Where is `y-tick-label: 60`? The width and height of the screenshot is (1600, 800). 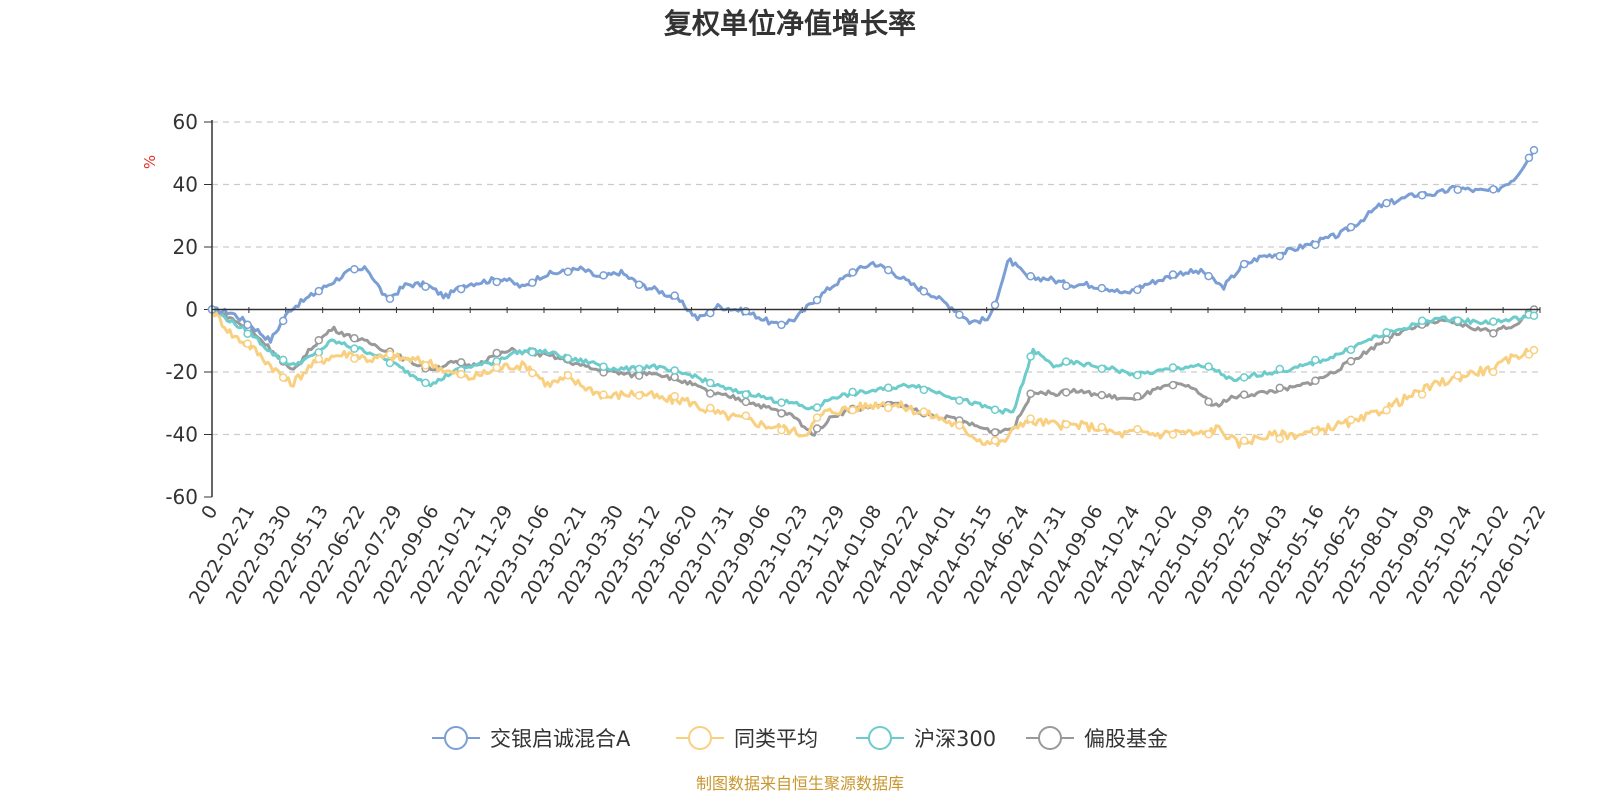
y-tick-label: 60 is located at coordinates (185, 122).